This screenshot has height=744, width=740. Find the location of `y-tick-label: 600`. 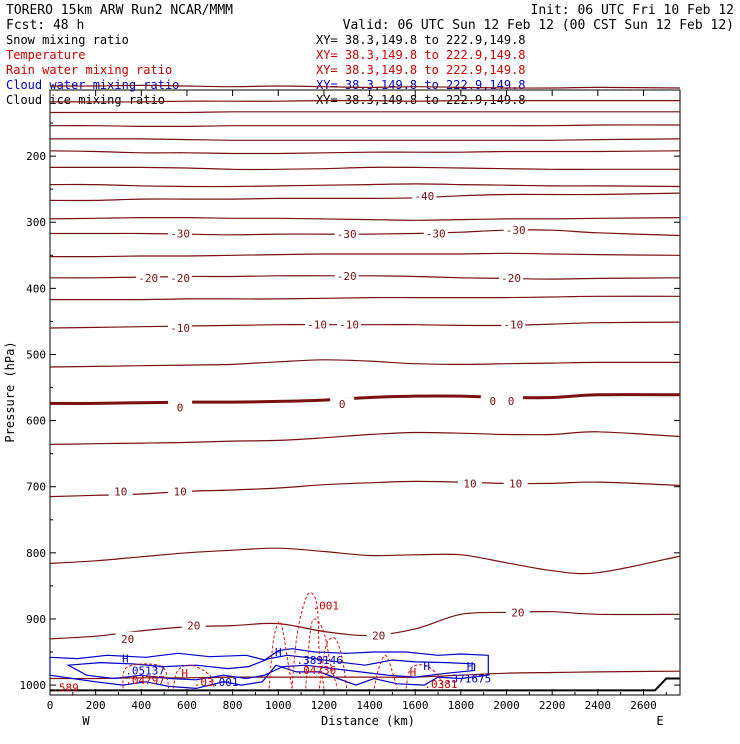

y-tick-label: 600 is located at coordinates (36, 421).